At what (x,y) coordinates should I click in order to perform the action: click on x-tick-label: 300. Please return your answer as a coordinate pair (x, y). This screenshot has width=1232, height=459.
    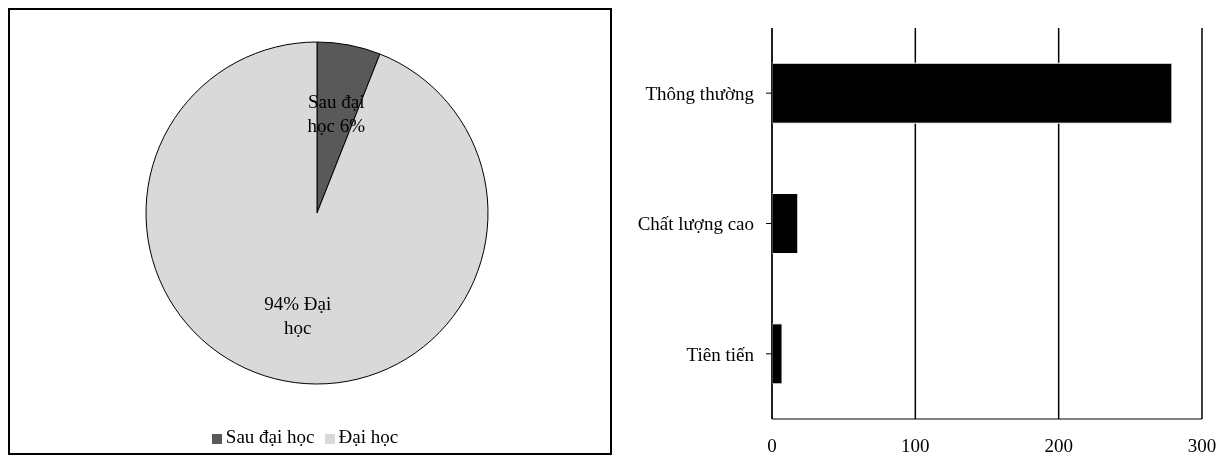
    Looking at the image, I should click on (1202, 446).